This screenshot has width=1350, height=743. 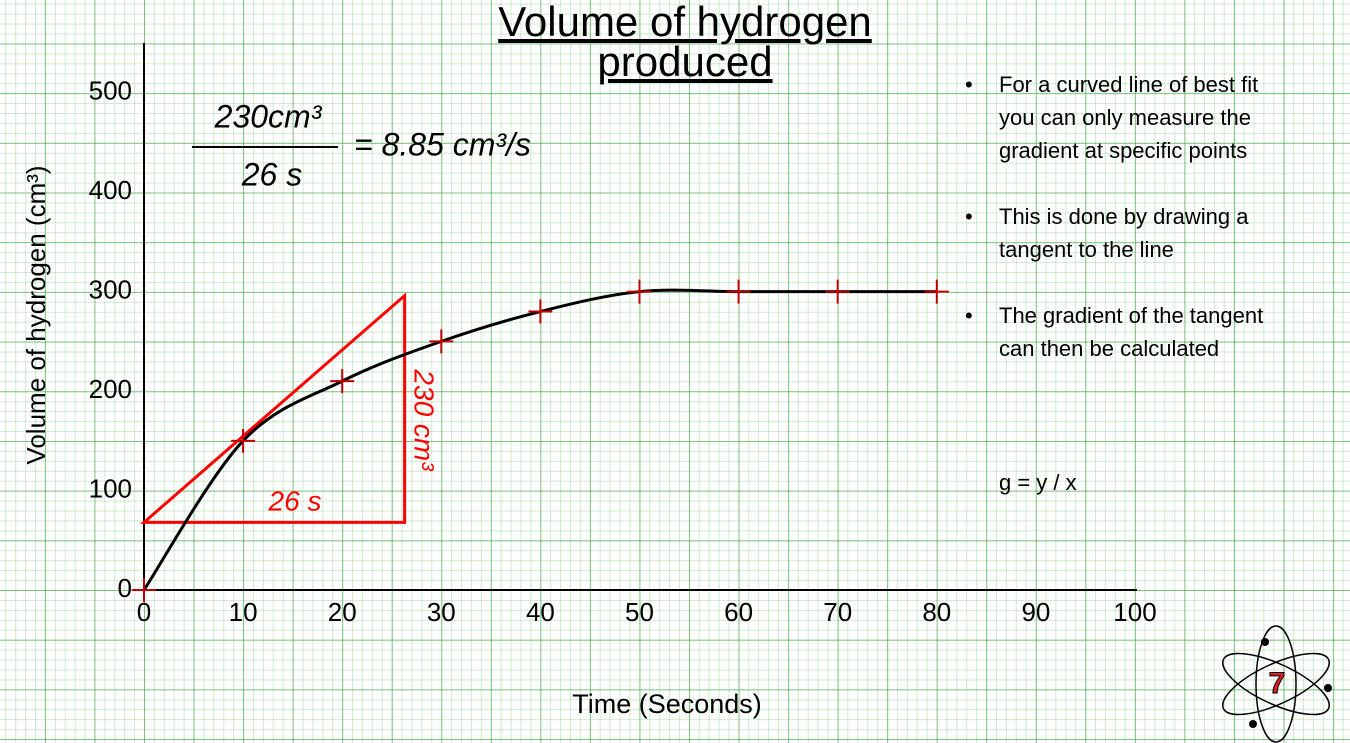 I want to click on x-tick-label: 30, so click(x=441, y=612).